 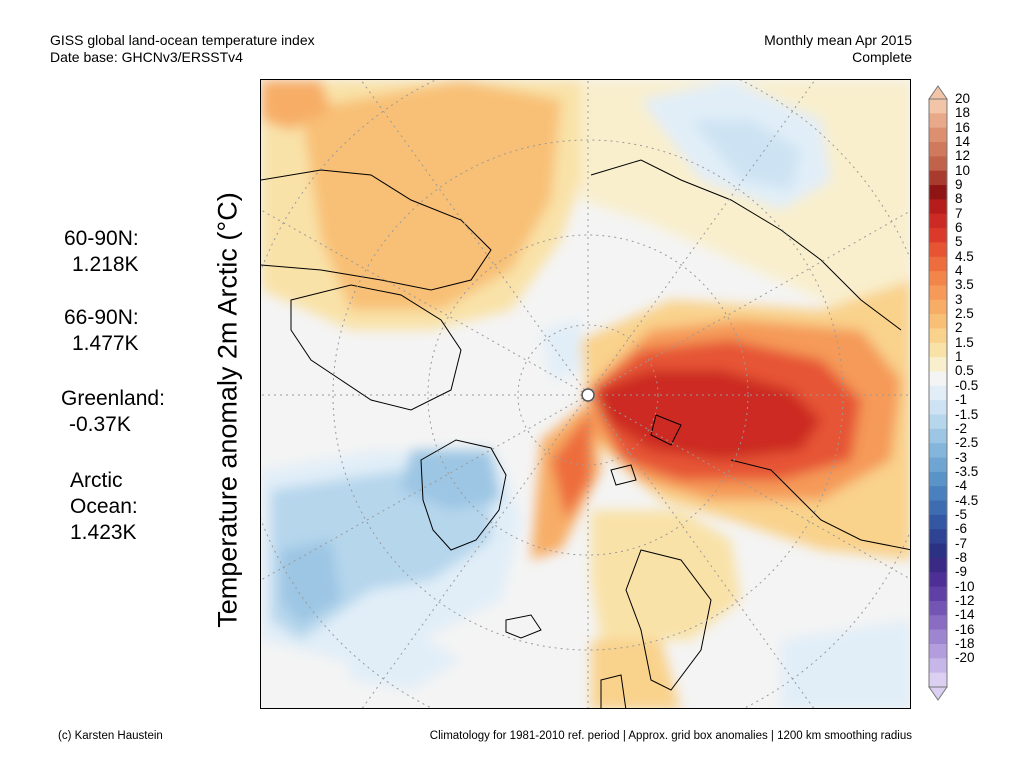 What do you see at coordinates (668, 620) in the screenshot?
I see `scandinavia` at bounding box center [668, 620].